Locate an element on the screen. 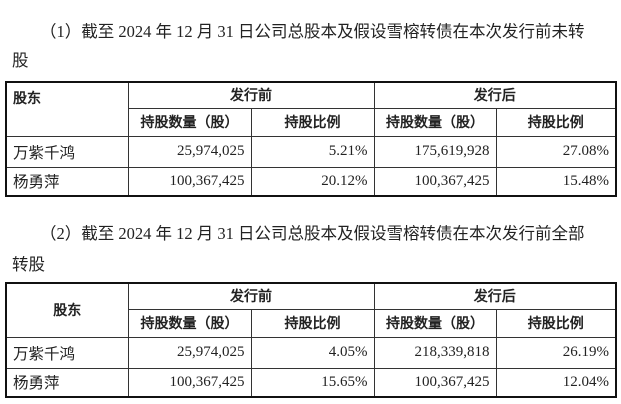 Image resolution: width=621 pixels, height=404 pixels. before-ratio: 15.65% is located at coordinates (312, 382).